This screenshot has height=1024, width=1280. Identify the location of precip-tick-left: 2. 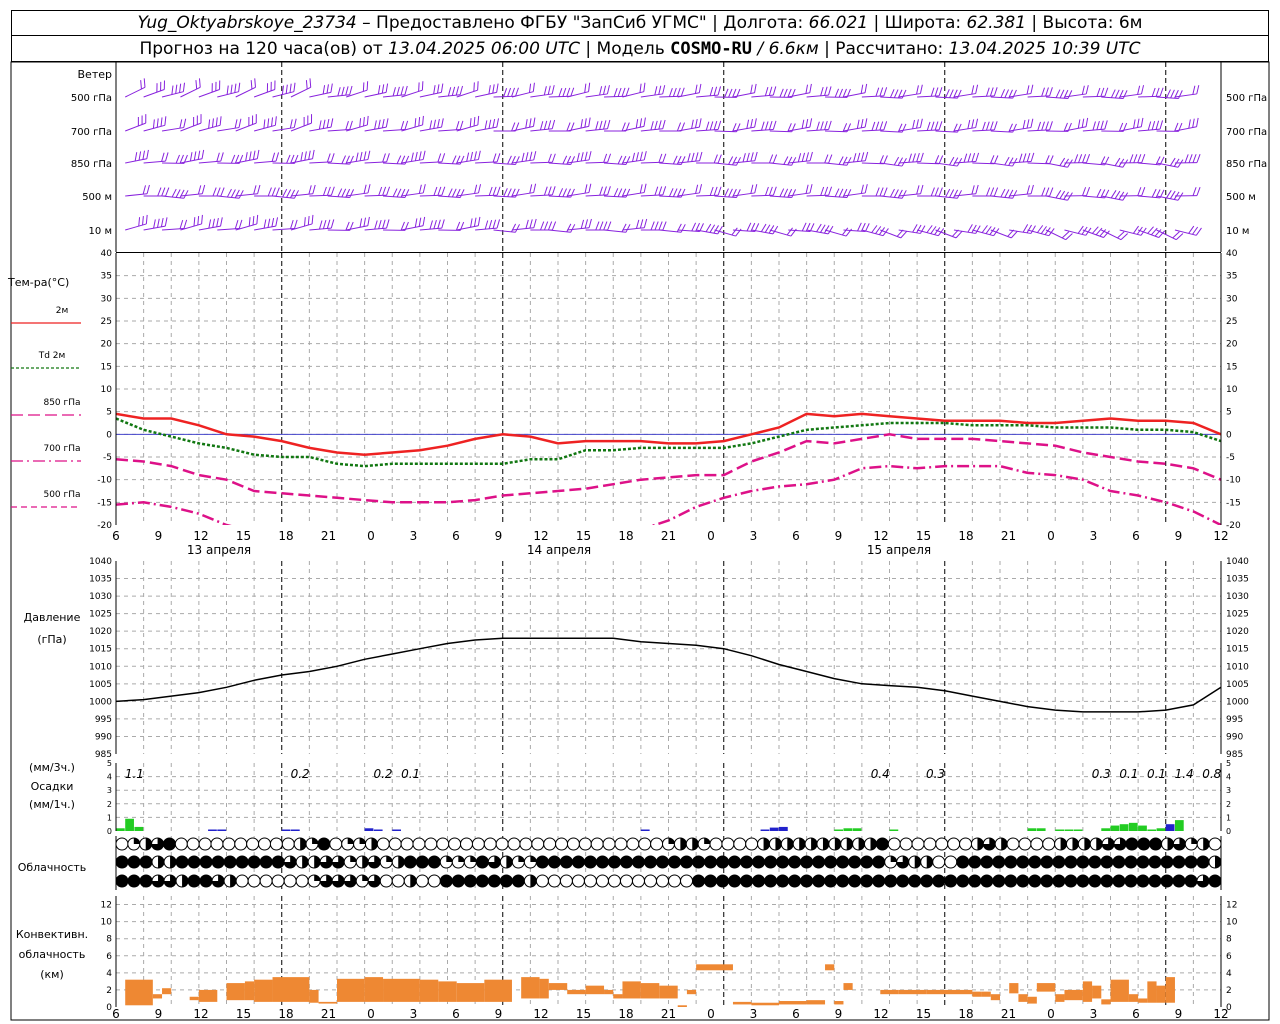
(109, 804).